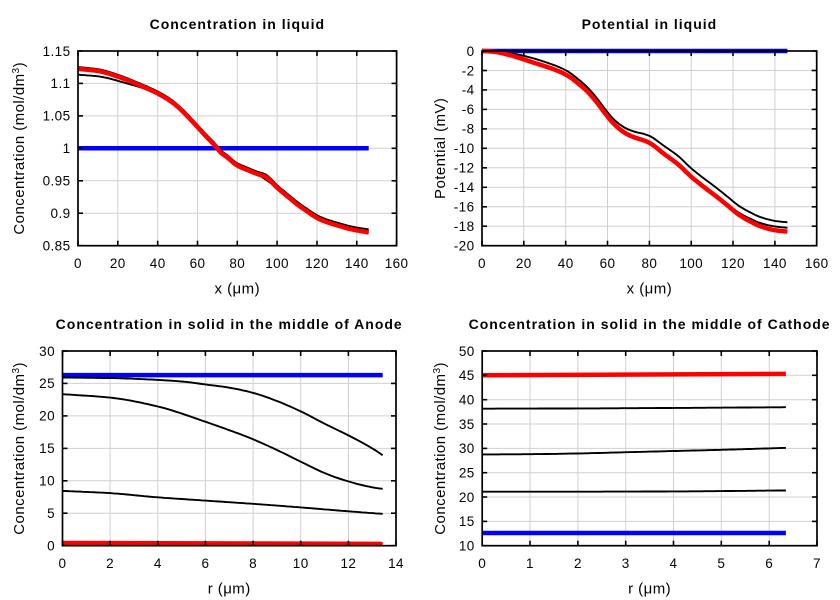 This screenshot has height=600, width=840. Describe the element at coordinates (464, 226) in the screenshot. I see `svg-text: -18` at that location.